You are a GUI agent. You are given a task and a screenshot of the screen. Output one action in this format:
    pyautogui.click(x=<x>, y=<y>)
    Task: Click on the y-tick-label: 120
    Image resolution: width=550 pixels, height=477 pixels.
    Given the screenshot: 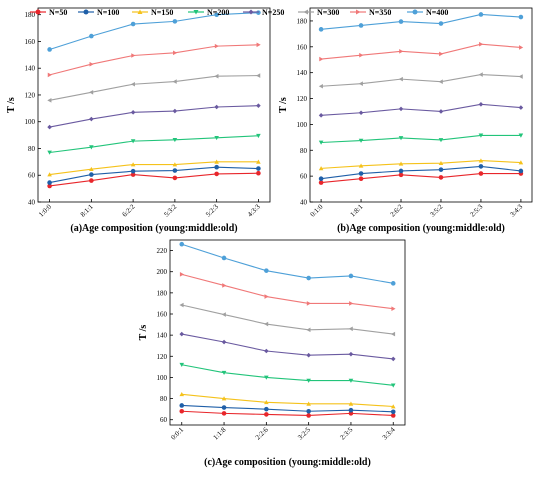 What is the action you would take?
    pyautogui.click(x=30, y=95)
    